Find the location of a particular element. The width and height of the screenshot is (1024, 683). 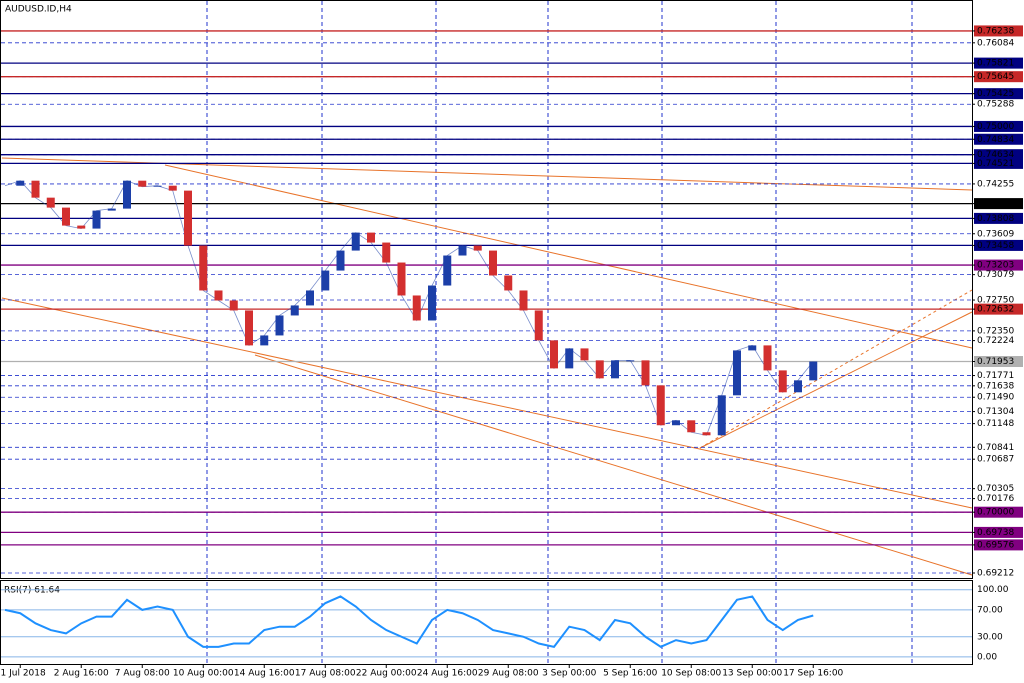

y-tick-label: 0.75000 is located at coordinates (995, 127).